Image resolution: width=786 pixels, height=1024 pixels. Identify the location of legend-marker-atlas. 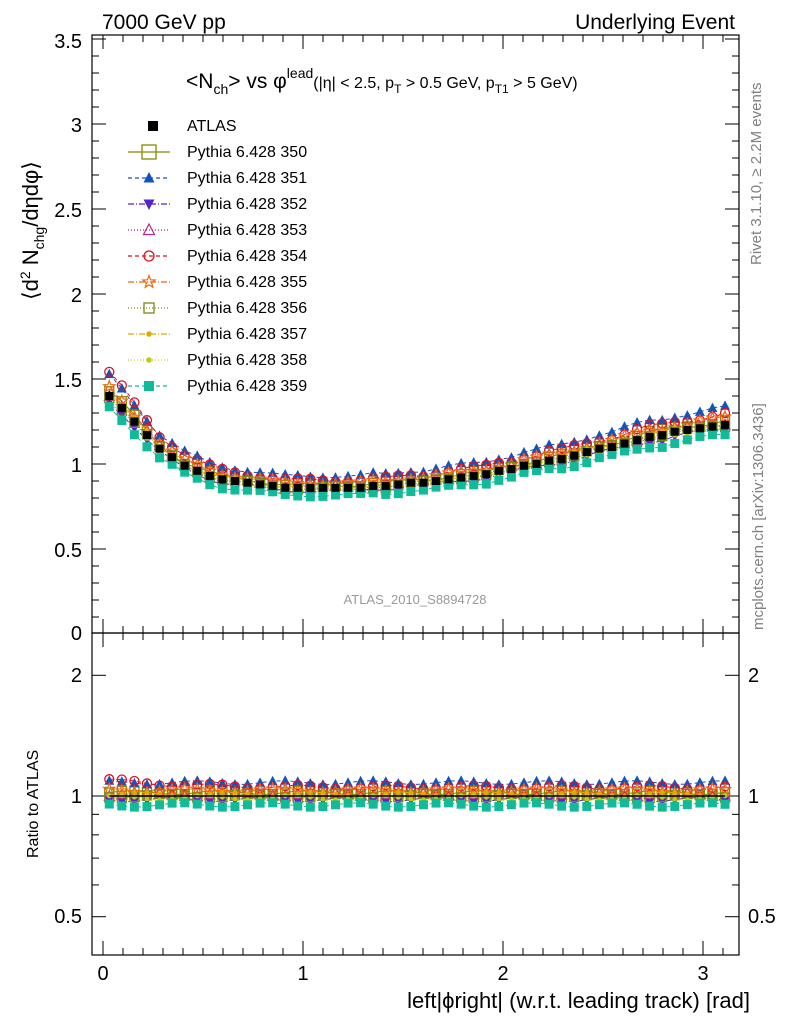
(153, 126).